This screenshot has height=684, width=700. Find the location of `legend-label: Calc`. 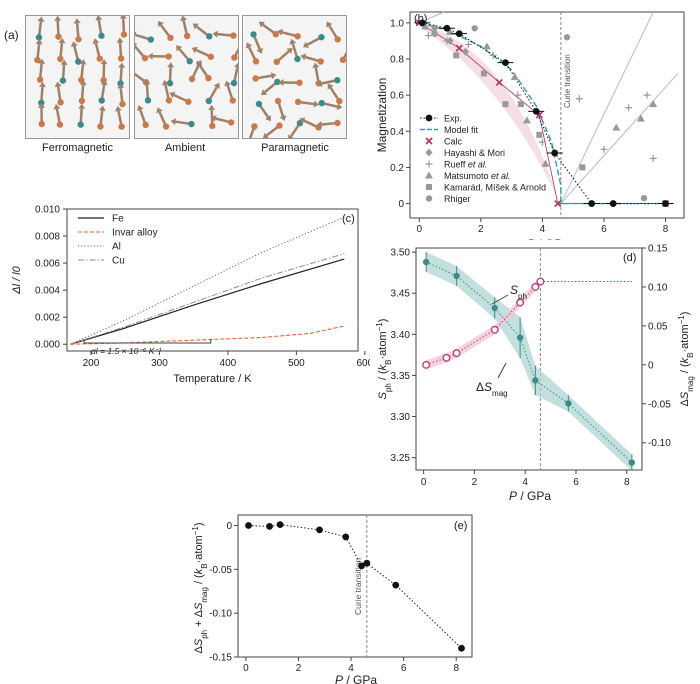

legend-label: Calc is located at coordinates (453, 142).